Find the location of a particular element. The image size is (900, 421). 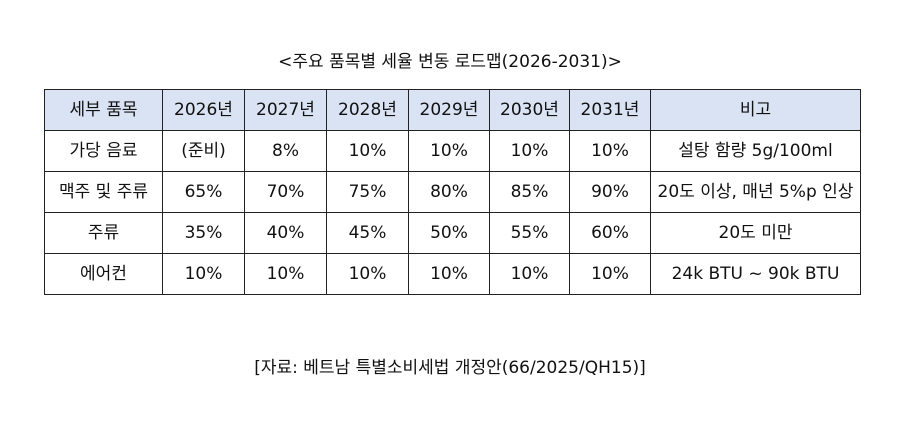

column-header: 비고 is located at coordinates (755, 110).